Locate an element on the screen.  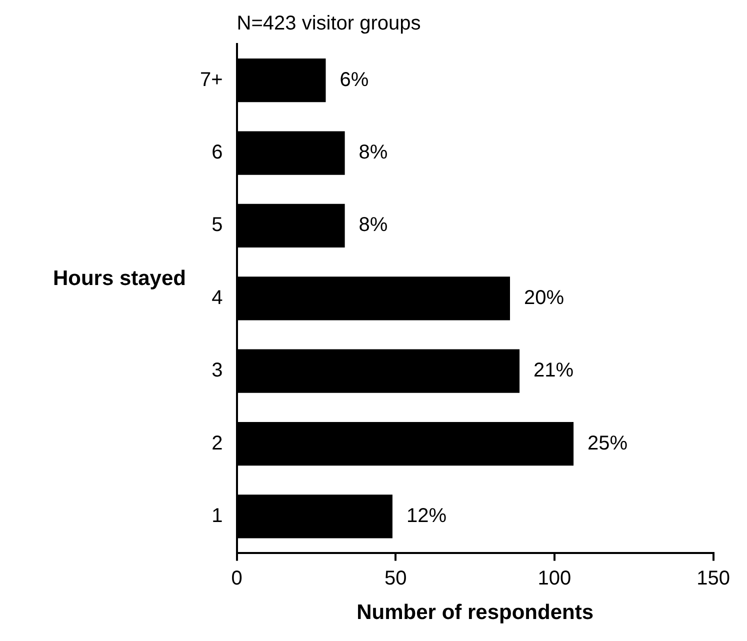
chart-title: N=423 visitor groups is located at coordinates (328, 23).